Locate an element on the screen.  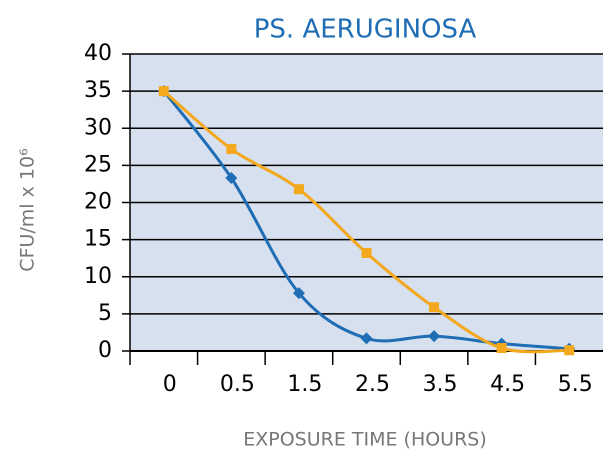
x-tick-label: 4.5 is located at coordinates (507, 384).